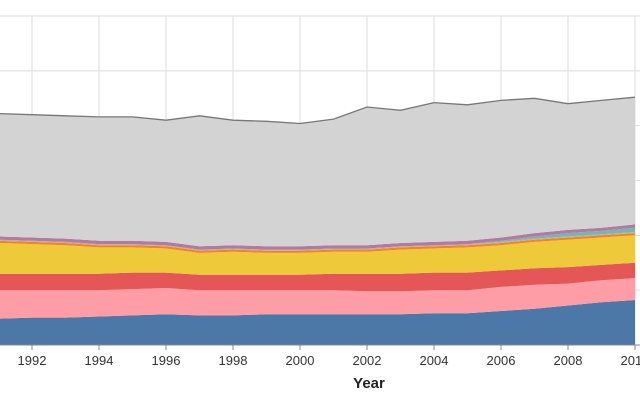 Image resolution: width=640 pixels, height=400 pixels. I want to click on x-tick-label: 2006, so click(501, 360).